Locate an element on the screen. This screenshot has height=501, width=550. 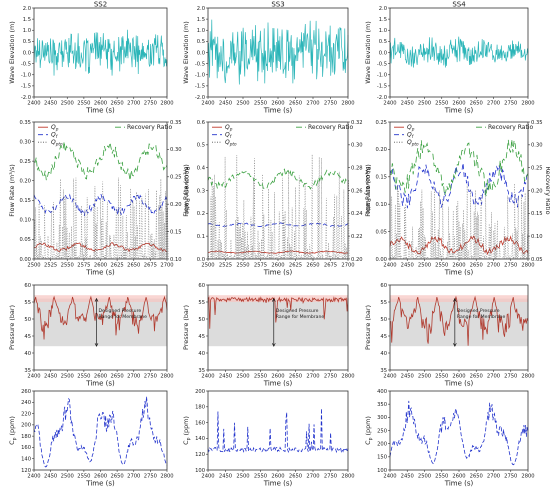
y-tick-label: 300 is located at coordinates (382, 418).